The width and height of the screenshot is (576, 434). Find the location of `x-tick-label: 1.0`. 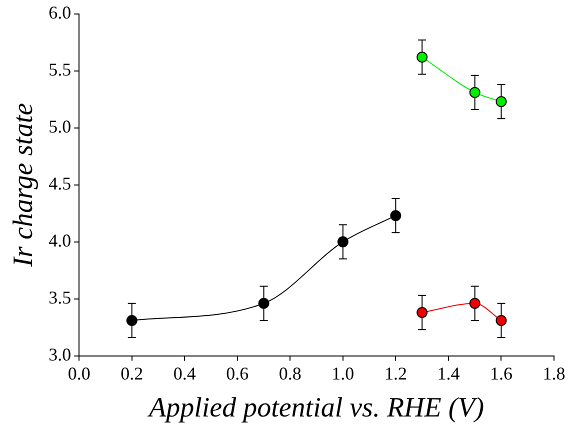

x-tick-label: 1.0 is located at coordinates (343, 373).